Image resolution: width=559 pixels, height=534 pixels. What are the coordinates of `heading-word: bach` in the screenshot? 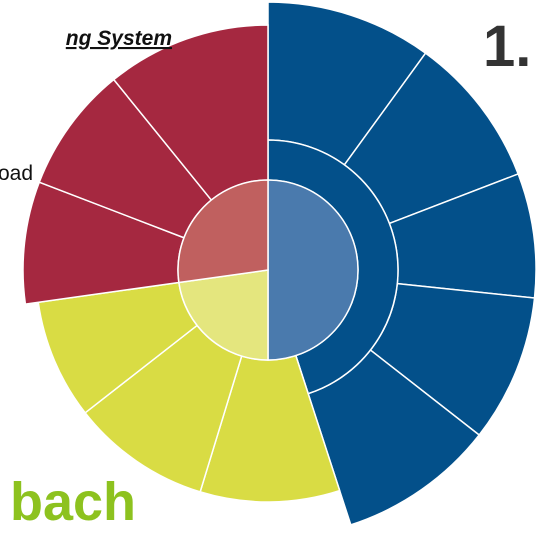 It's located at (73, 502).